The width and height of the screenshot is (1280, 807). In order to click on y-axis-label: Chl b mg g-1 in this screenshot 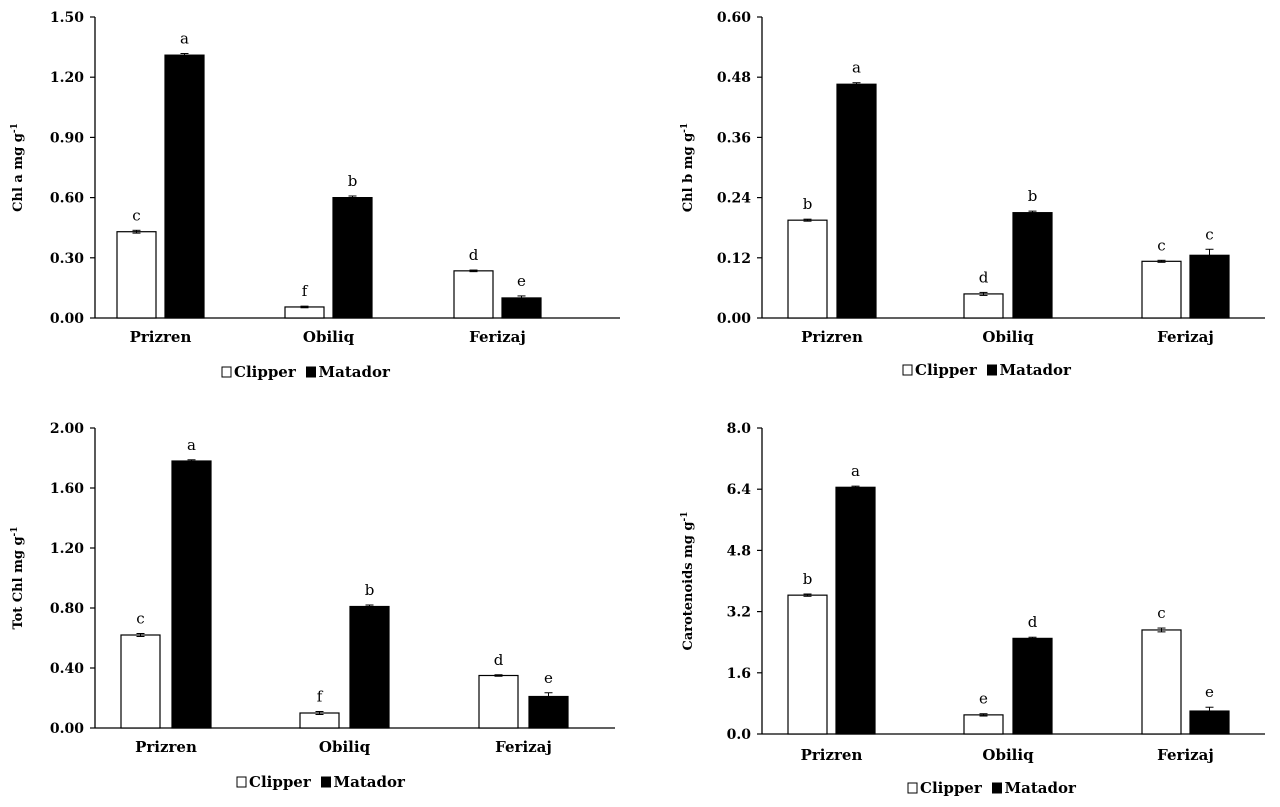, I will do `click(688, 167)`.